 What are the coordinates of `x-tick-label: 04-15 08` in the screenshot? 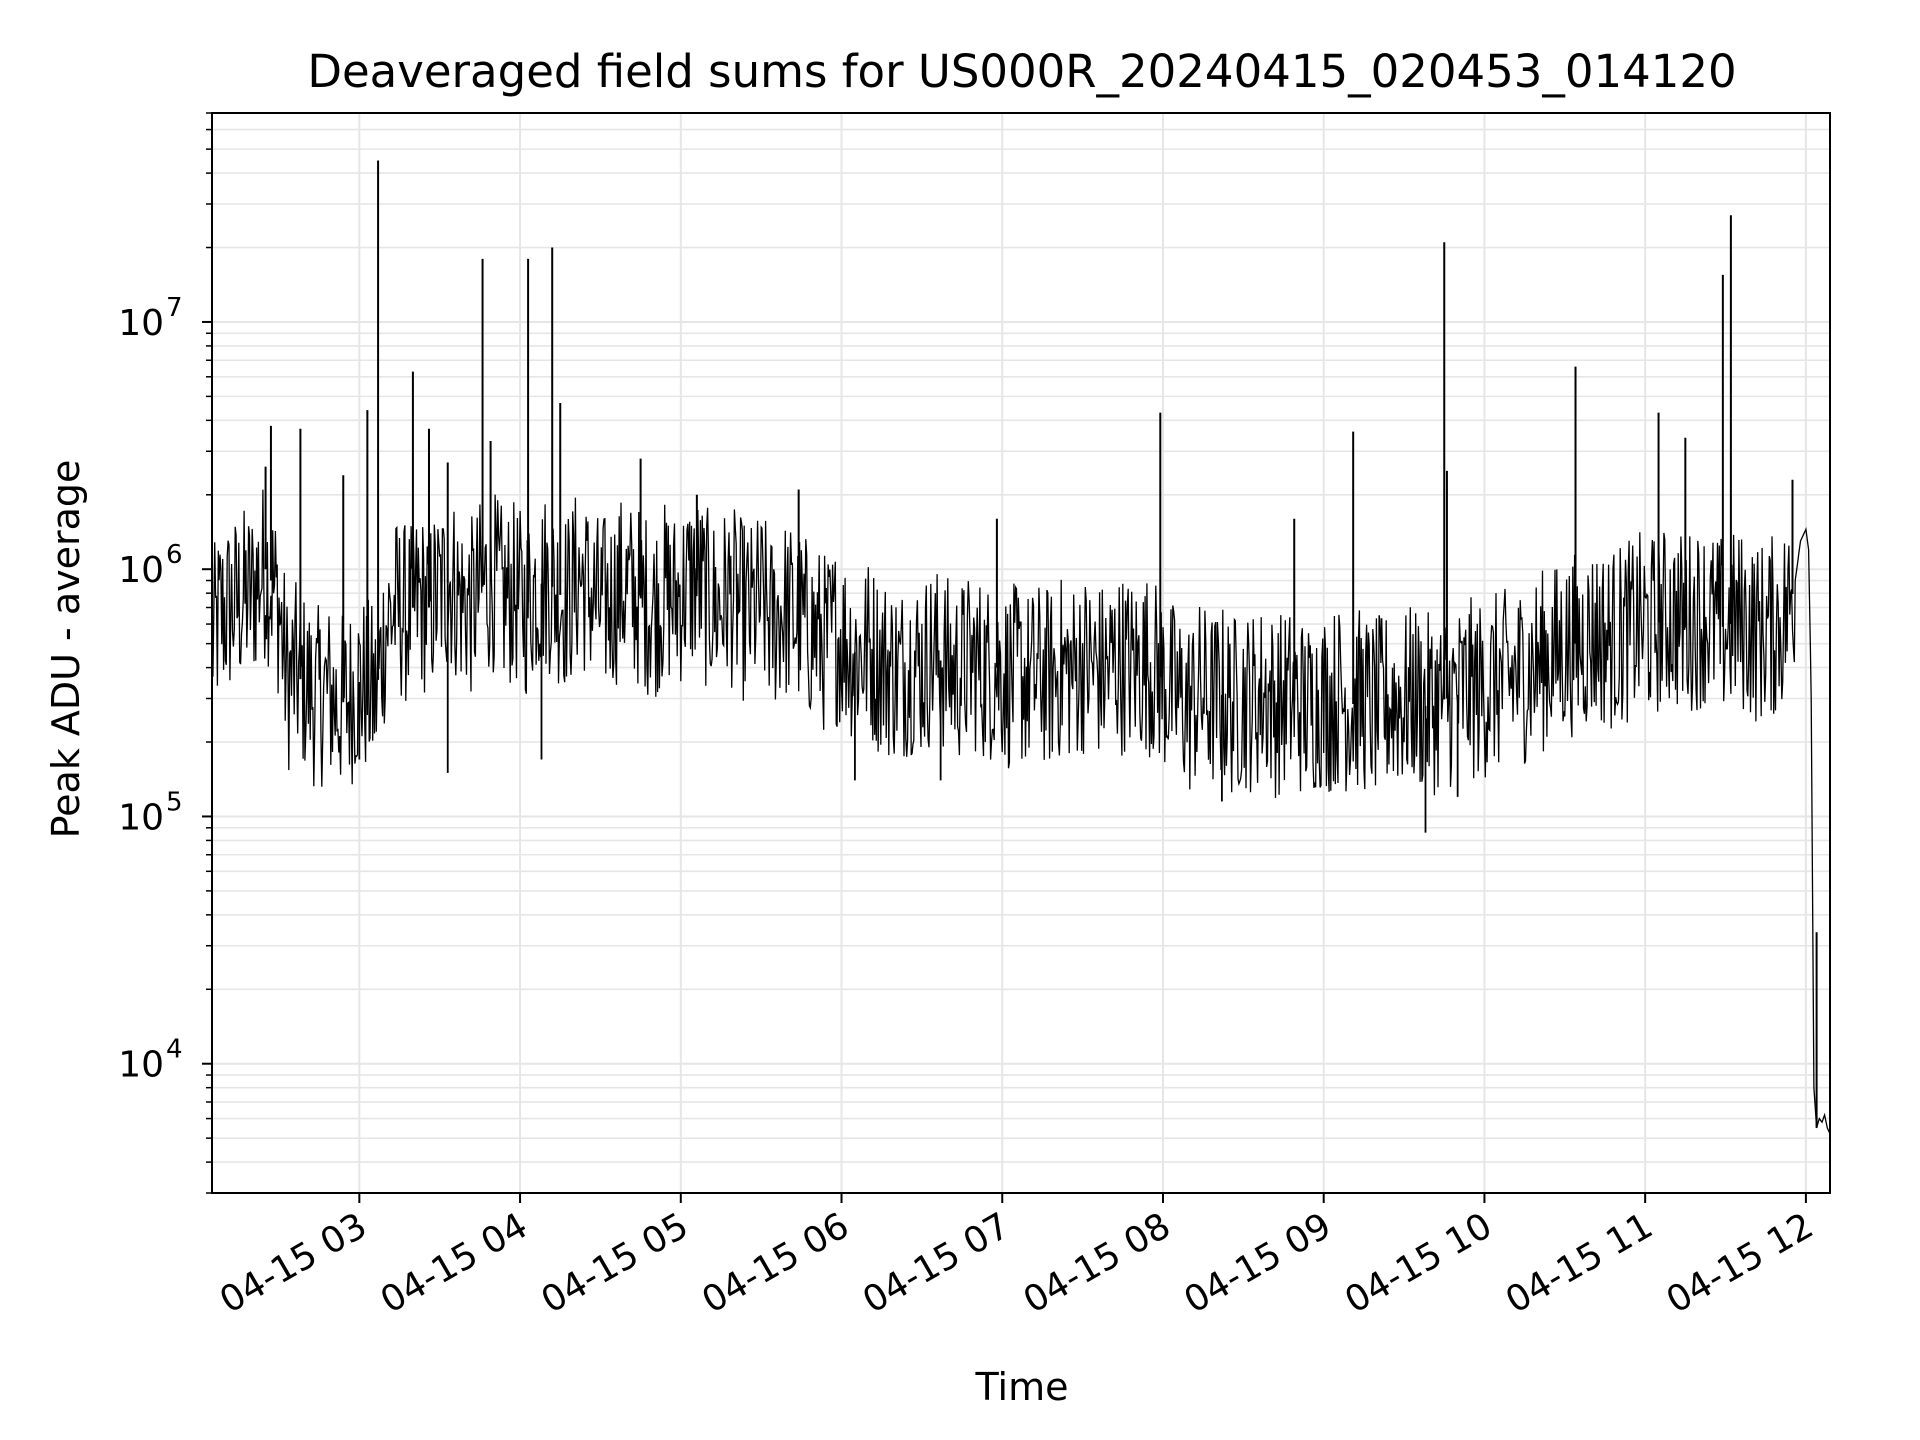 It's located at (1097, 1263).